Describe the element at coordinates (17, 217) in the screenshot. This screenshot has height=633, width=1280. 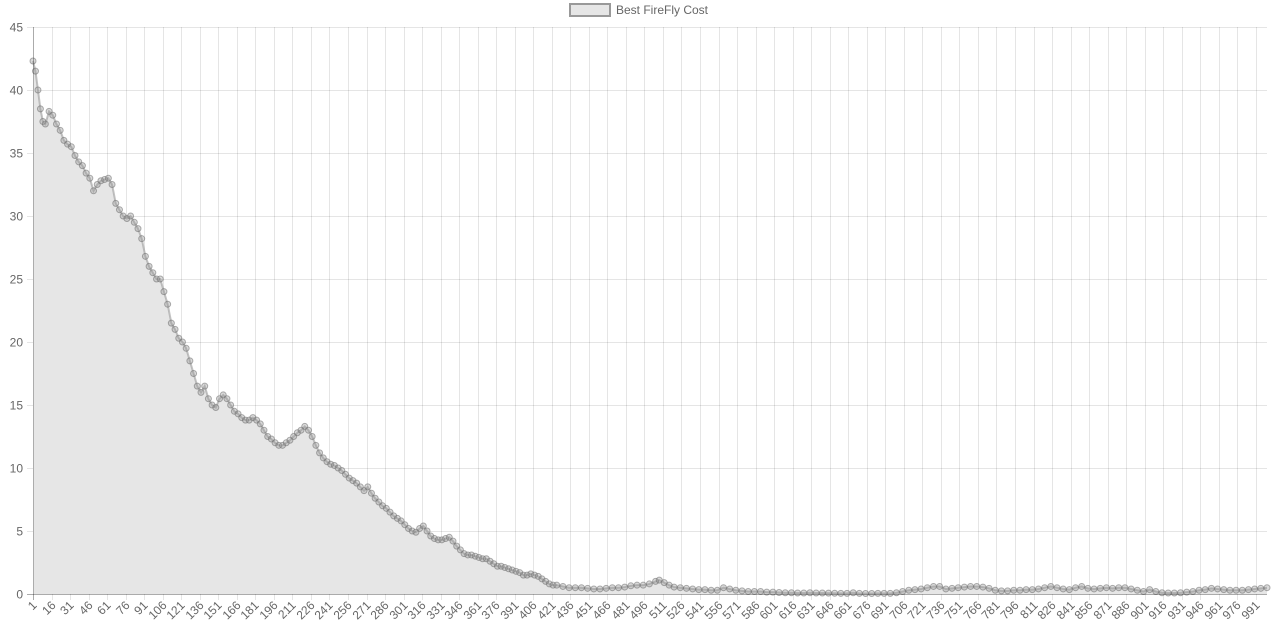
I see `y-tick-label: 30` at that location.